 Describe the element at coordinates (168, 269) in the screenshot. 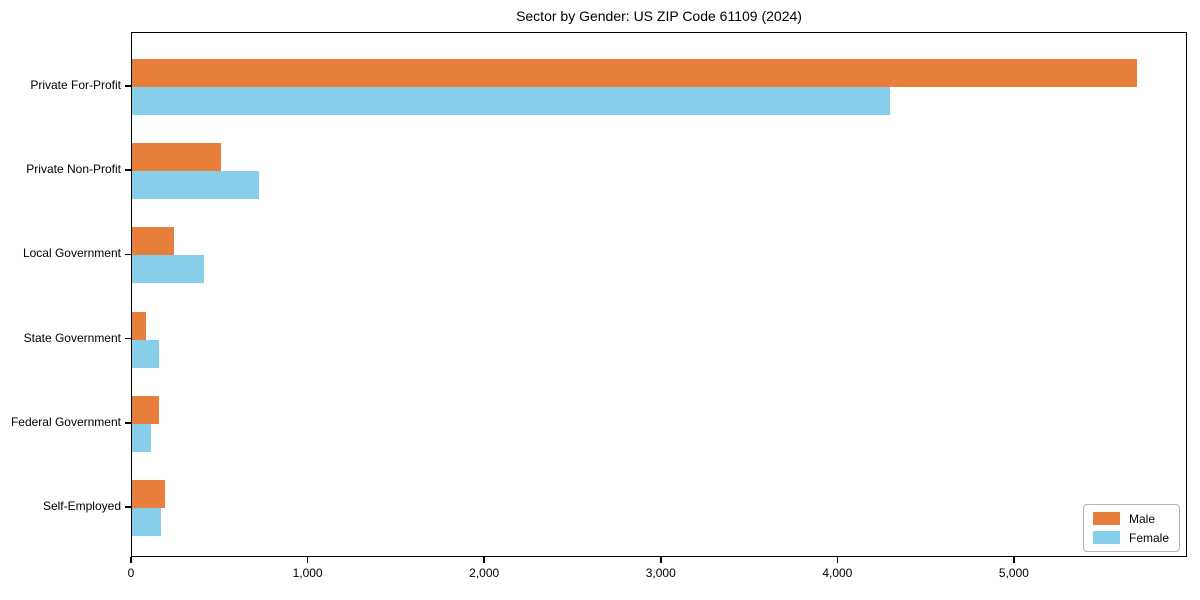

I see `bar-female-local-government` at that location.